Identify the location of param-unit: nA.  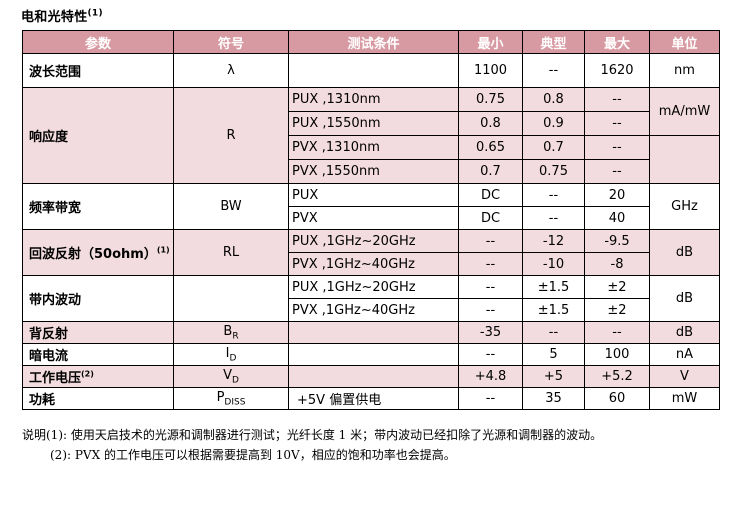
(684, 354).